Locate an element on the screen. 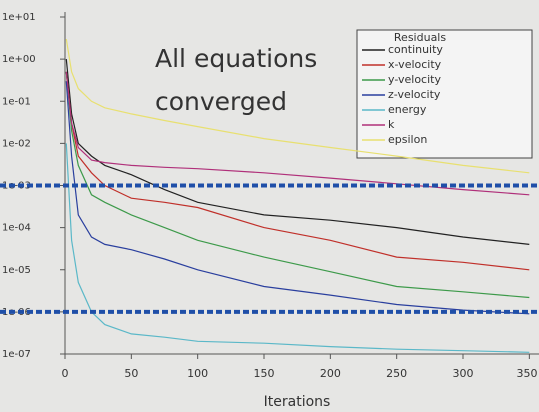 The image size is (539, 412). y-tick-label: 1e-06 is located at coordinates (16, 312).